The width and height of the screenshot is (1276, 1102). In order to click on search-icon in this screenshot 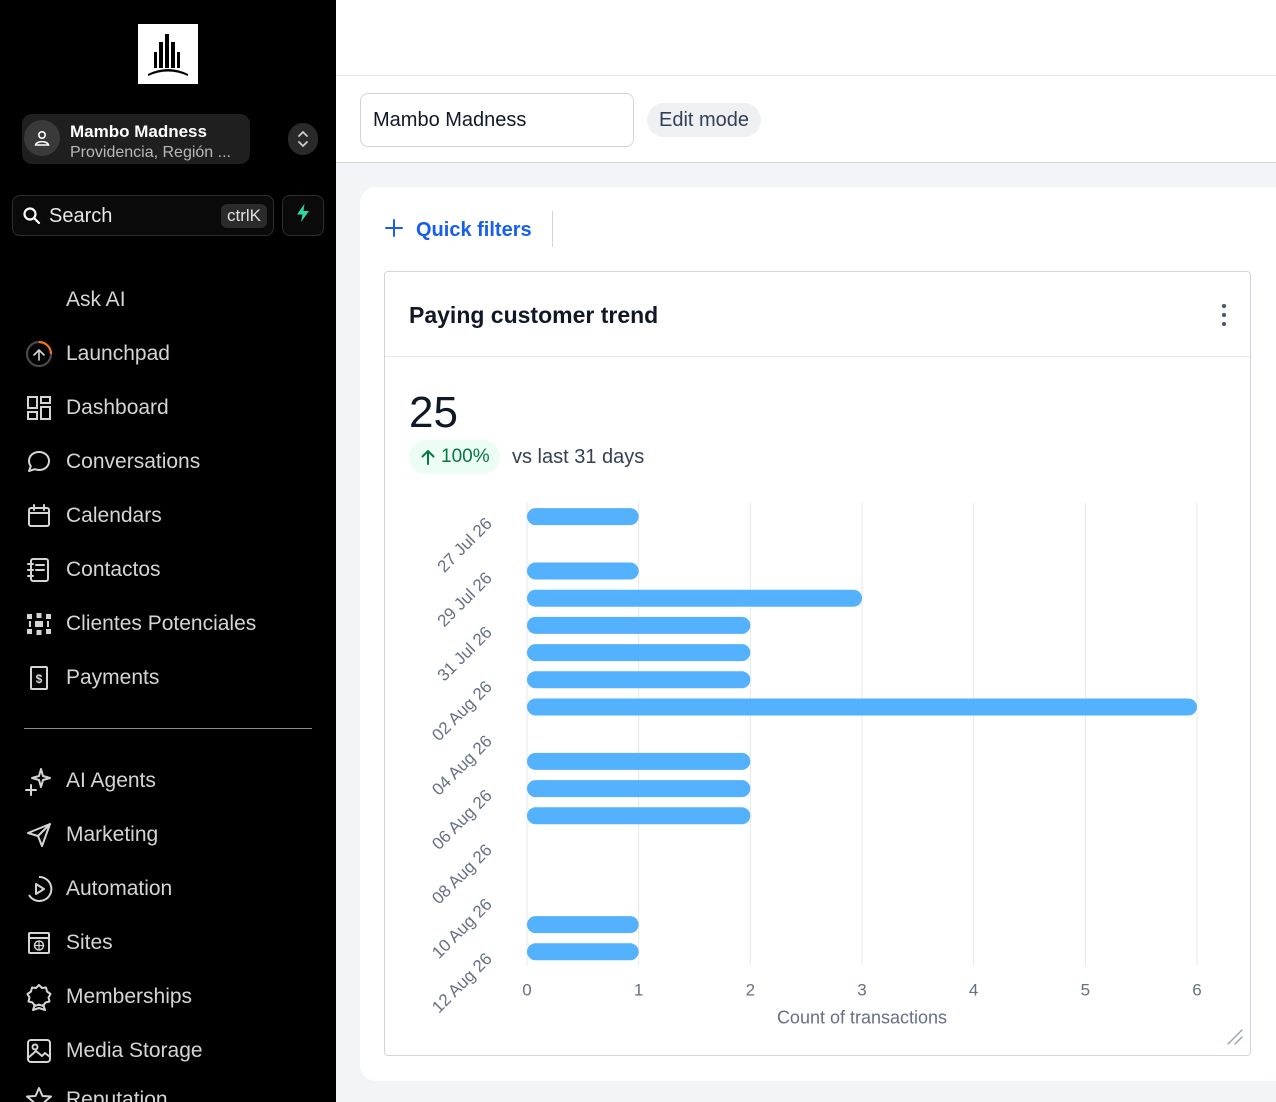, I will do `click(32, 218)`.